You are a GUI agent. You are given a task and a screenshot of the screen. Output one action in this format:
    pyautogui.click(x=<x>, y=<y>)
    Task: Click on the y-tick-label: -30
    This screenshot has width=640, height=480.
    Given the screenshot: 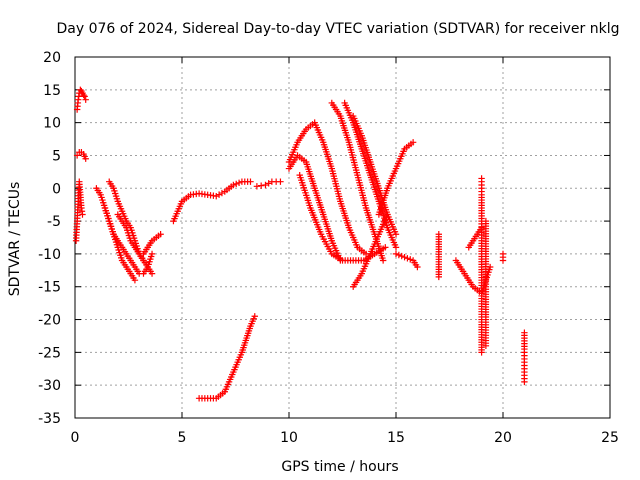 What is the action you would take?
    pyautogui.click(x=49, y=386)
    